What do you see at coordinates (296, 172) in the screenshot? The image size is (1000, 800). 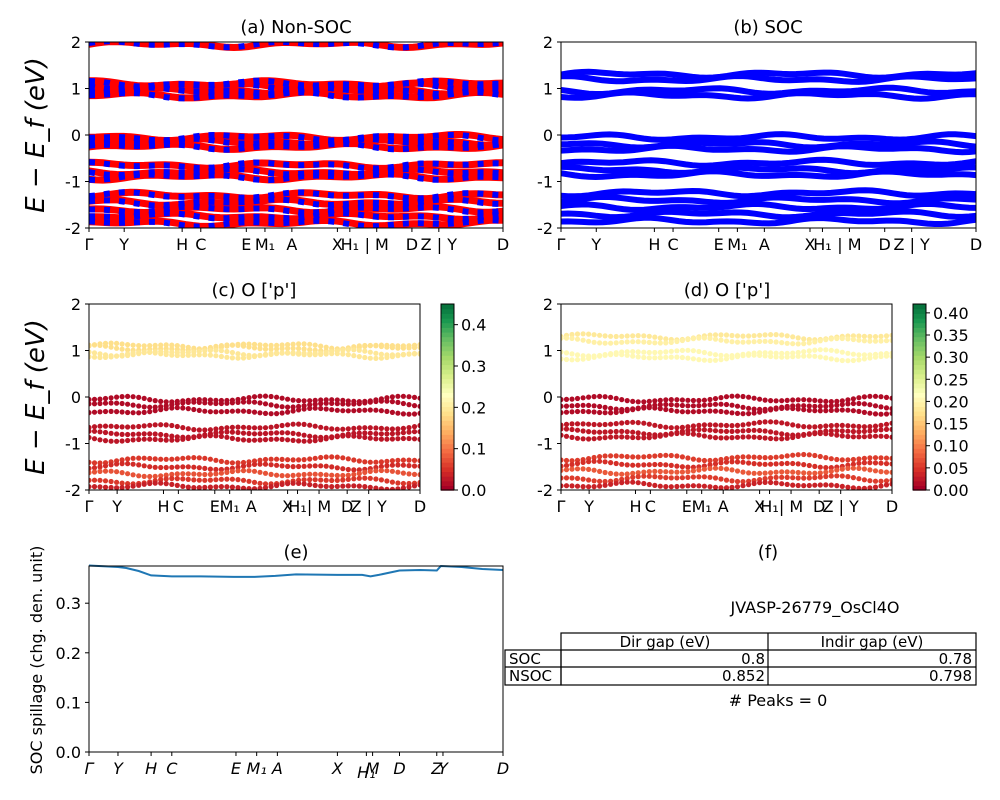 I see `band-line` at bounding box center [296, 172].